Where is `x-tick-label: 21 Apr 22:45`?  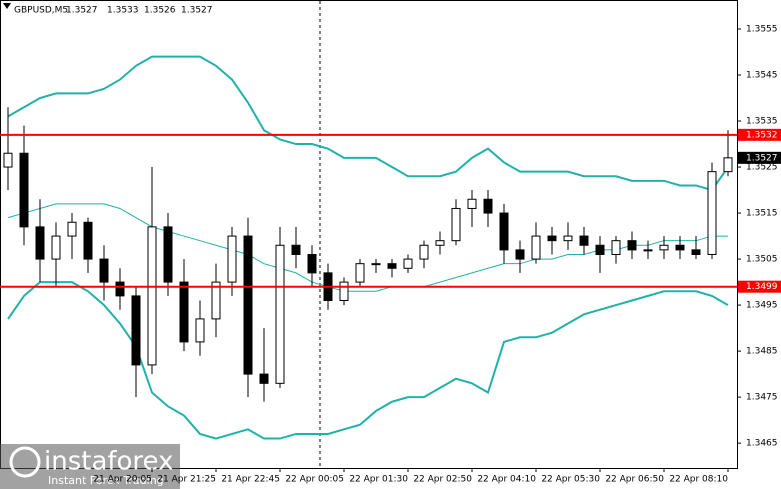
x-tick-label: 21 Apr 22:45 is located at coordinates (250, 480).